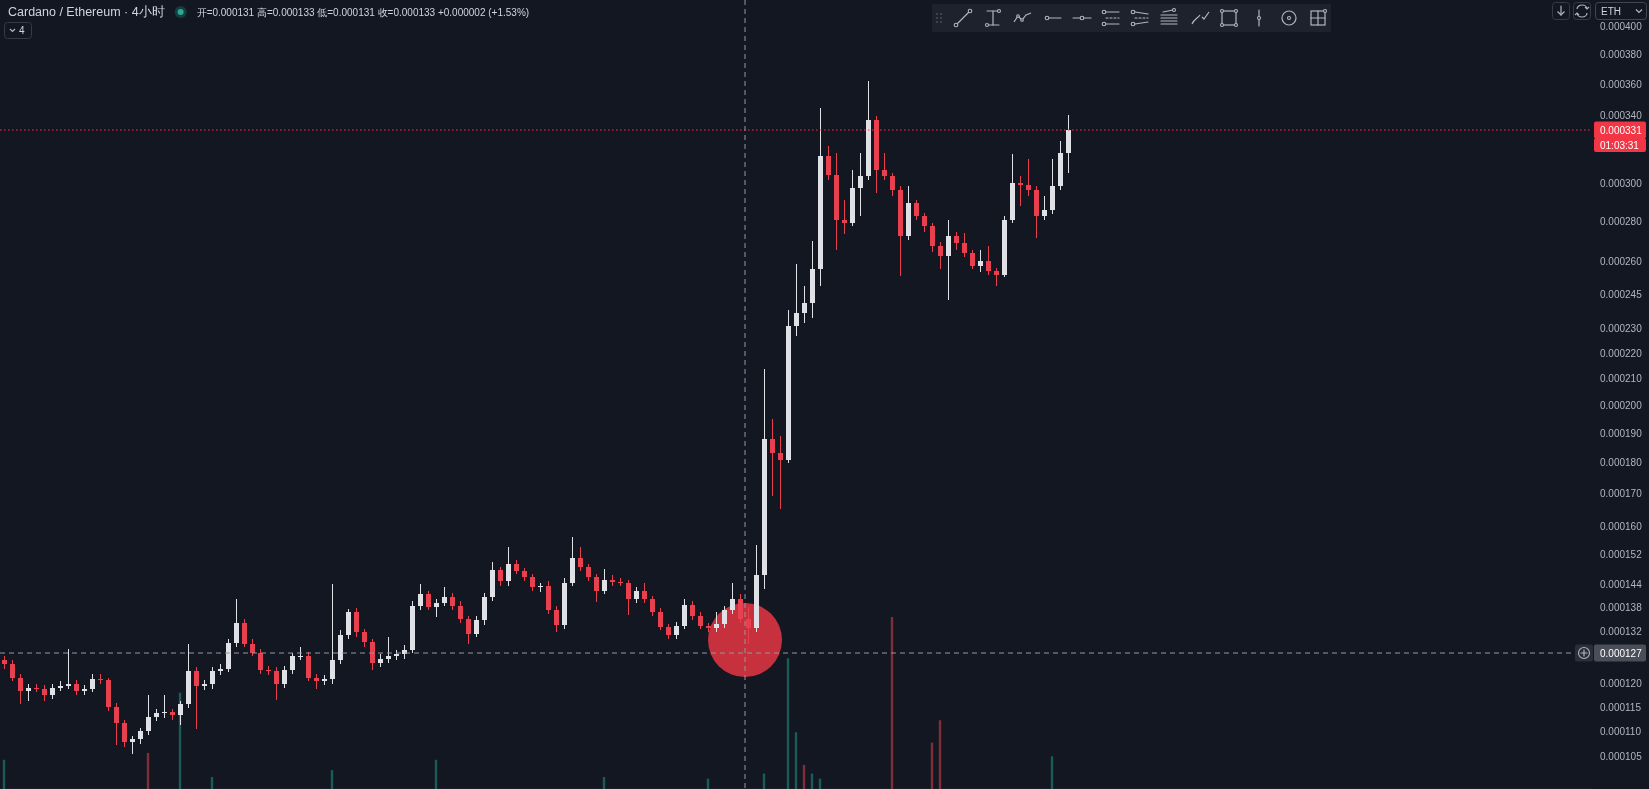 Image resolution: width=1649 pixels, height=789 pixels. What do you see at coordinates (1621, 184) in the screenshot?
I see `y-tick-label: 0.000300` at bounding box center [1621, 184].